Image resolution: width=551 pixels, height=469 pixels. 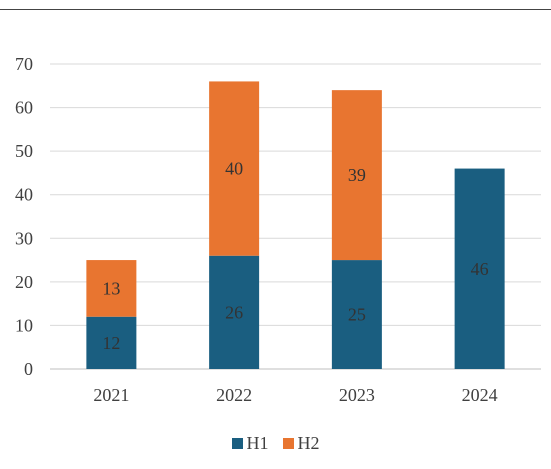 I want to click on legend-swatch-h2, so click(x=288, y=443).